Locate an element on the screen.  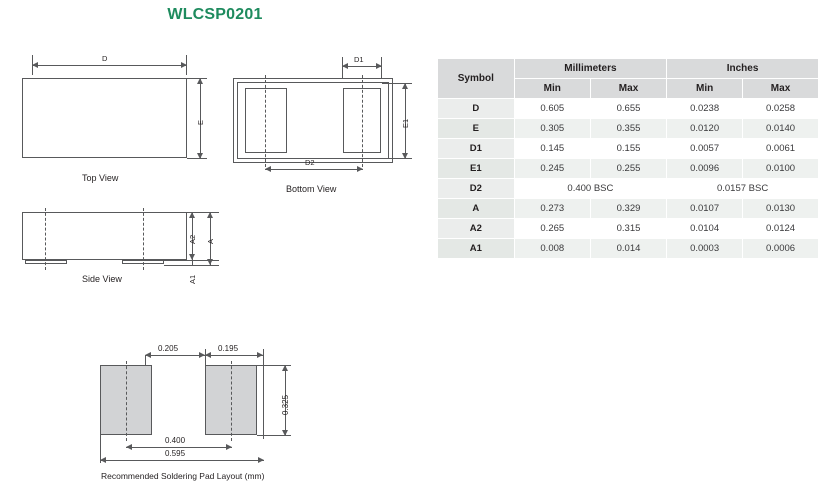
side-view-dim-arrow-a-down is located at coordinates (210, 262).